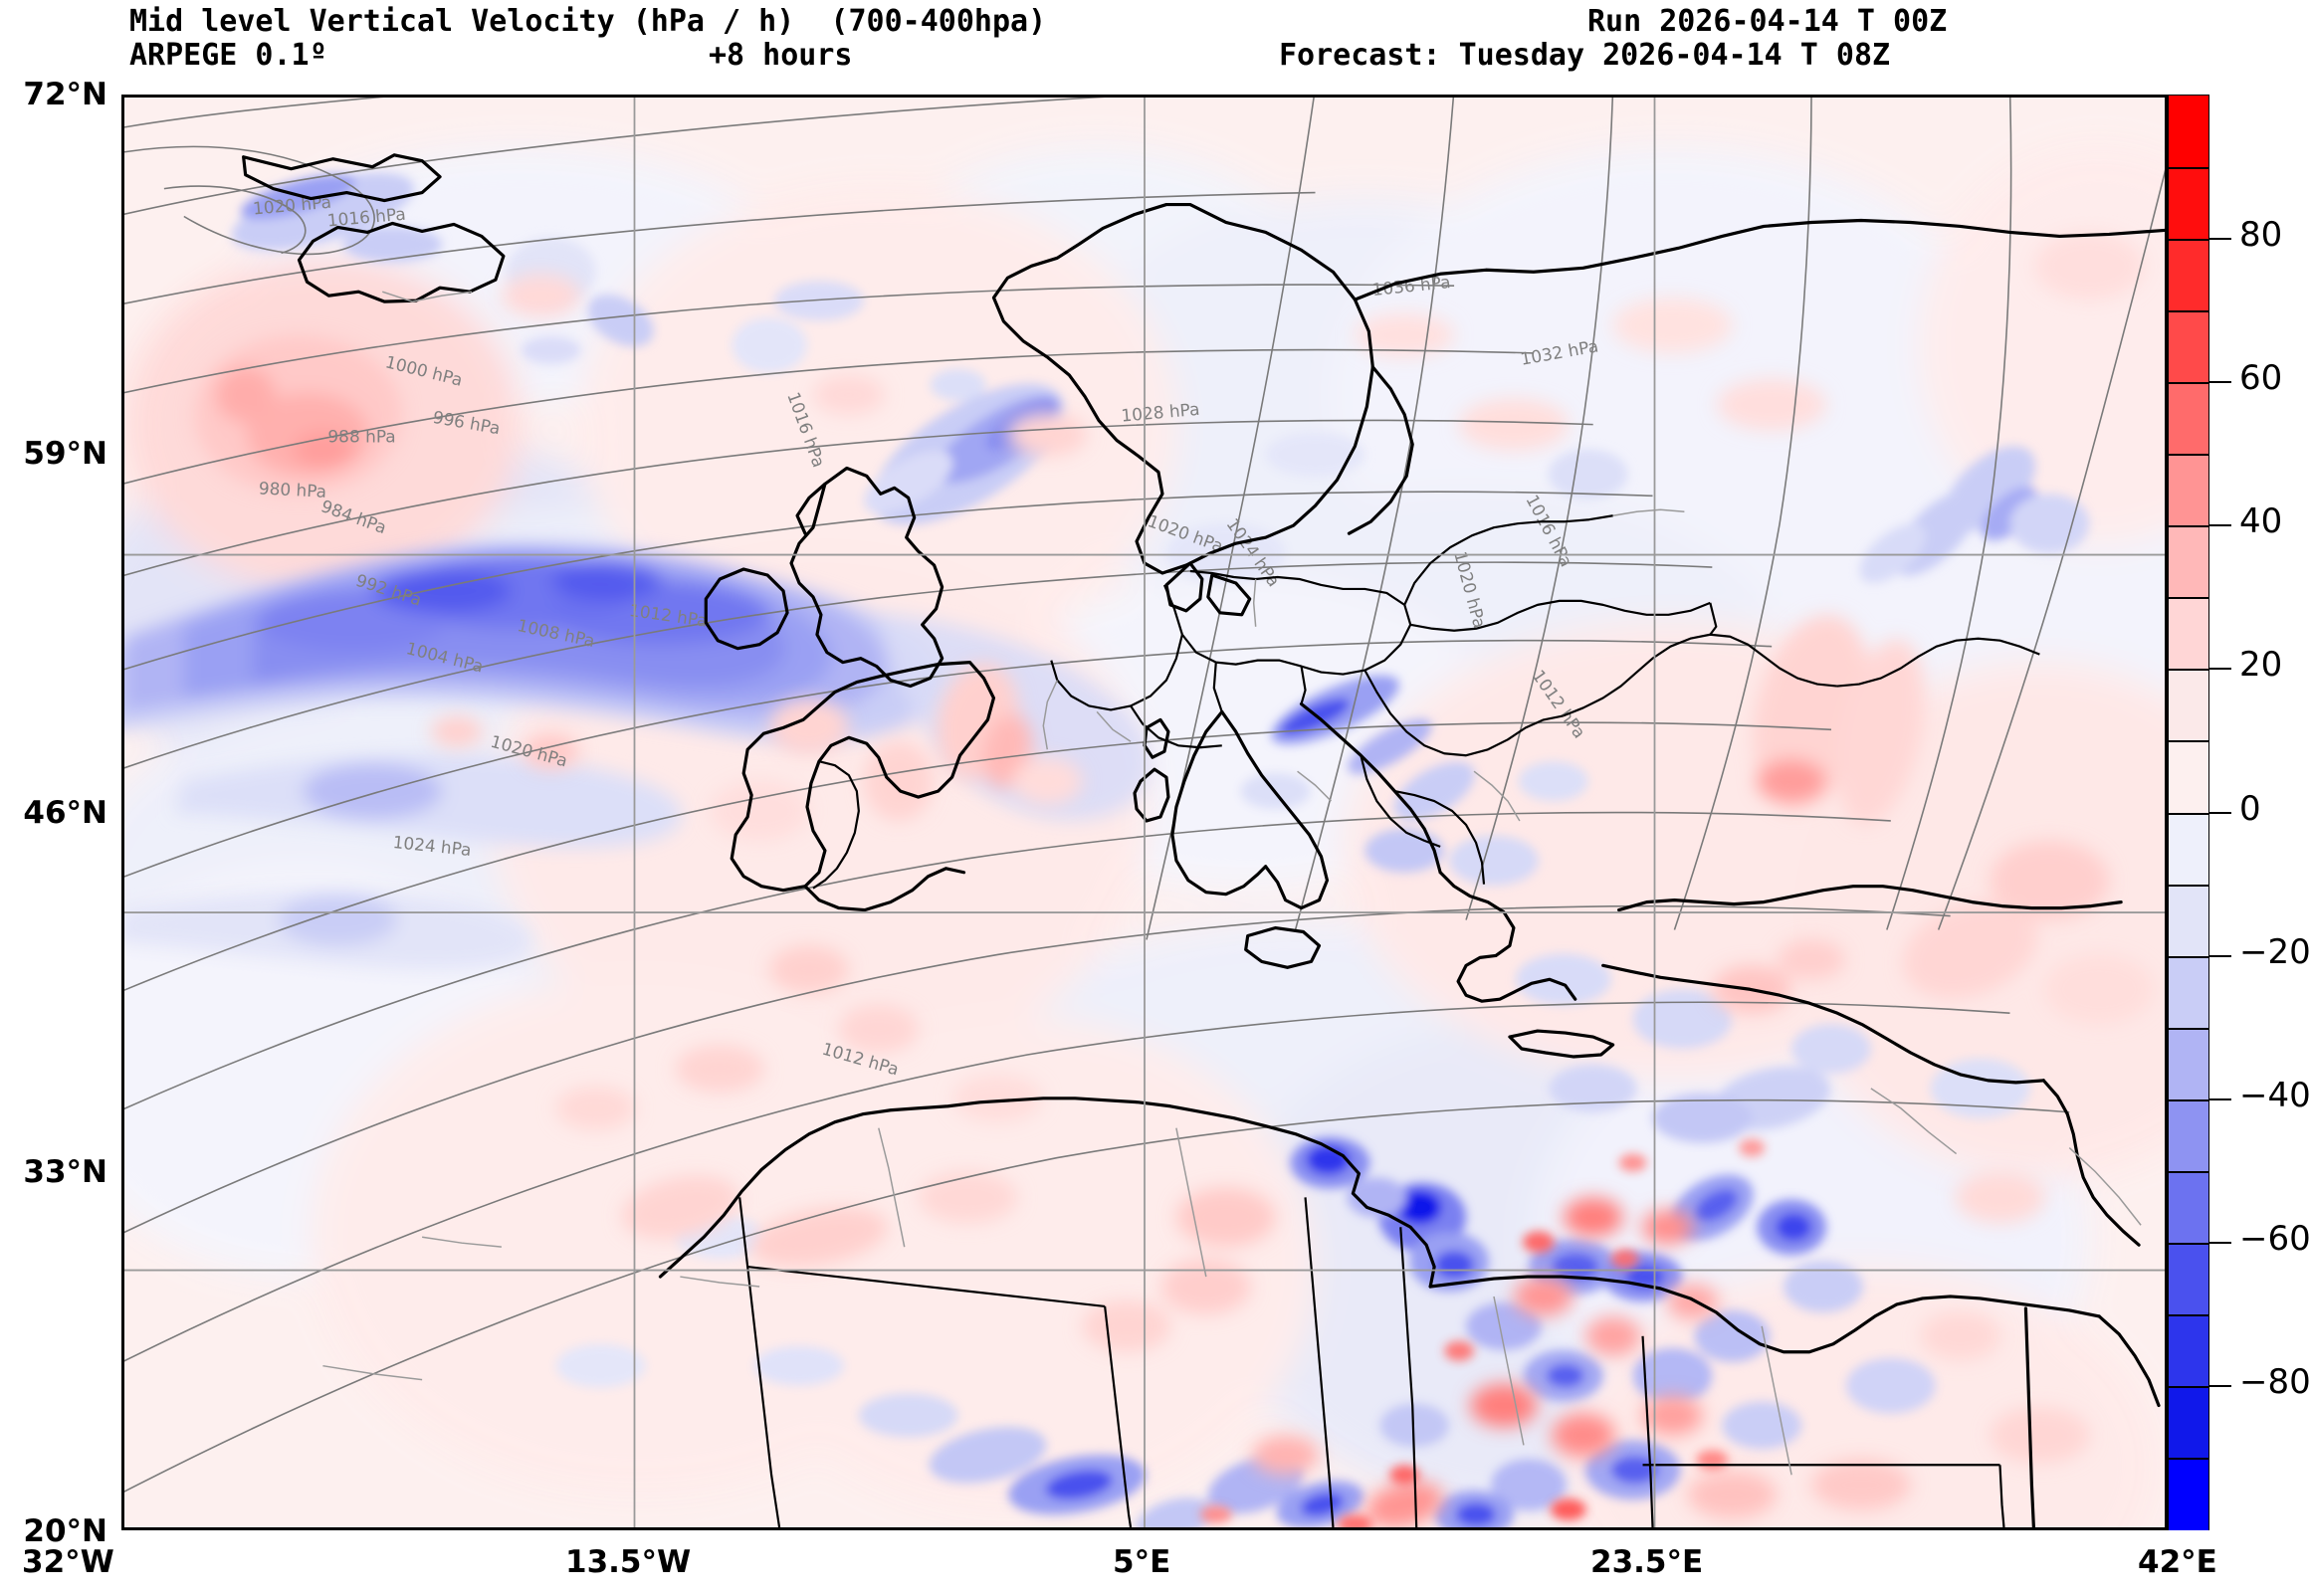 The image size is (2309, 1596). I want to click on colorbar-tick-label: 20, so click(2261, 666).